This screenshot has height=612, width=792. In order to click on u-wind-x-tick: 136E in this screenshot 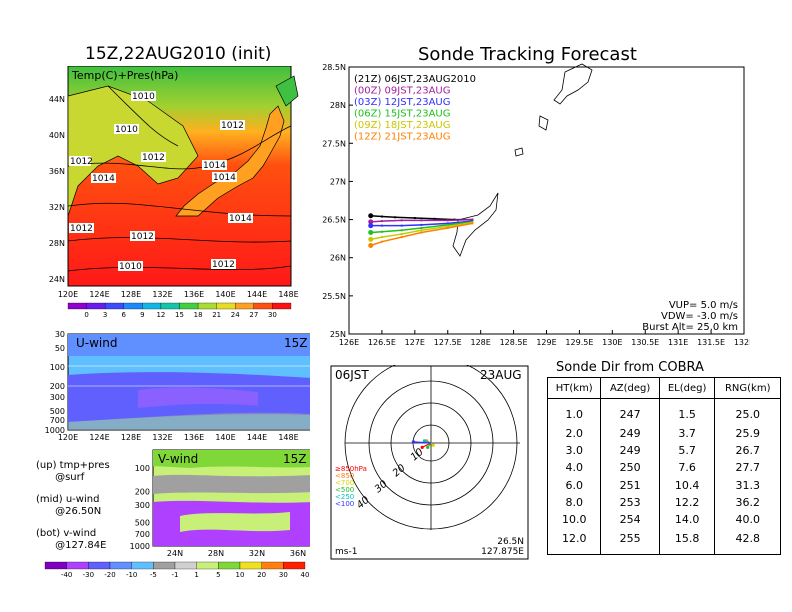, I will do `click(194, 437)`.